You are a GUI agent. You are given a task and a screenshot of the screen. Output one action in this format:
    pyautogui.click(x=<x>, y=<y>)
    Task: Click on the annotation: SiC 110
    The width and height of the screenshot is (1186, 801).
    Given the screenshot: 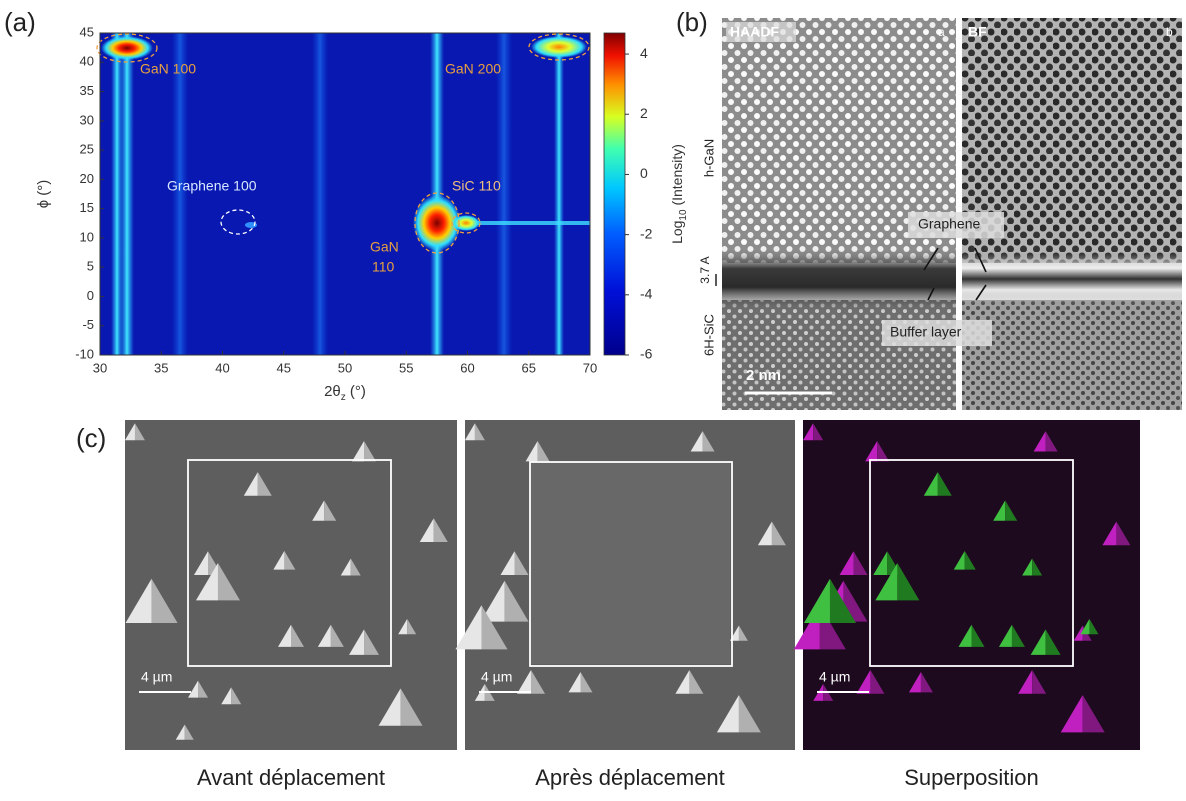 What is the action you would take?
    pyautogui.click(x=476, y=186)
    